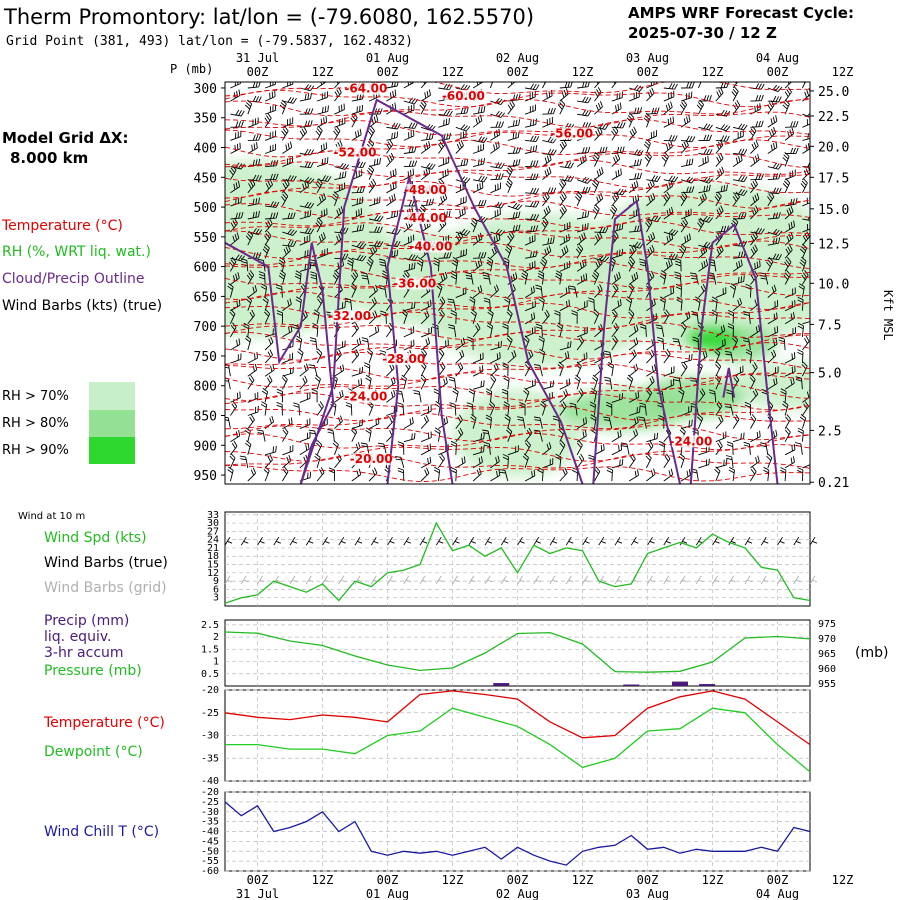 The height and width of the screenshot is (900, 900). I want to click on height-tick-label: 10.0, so click(833, 284).